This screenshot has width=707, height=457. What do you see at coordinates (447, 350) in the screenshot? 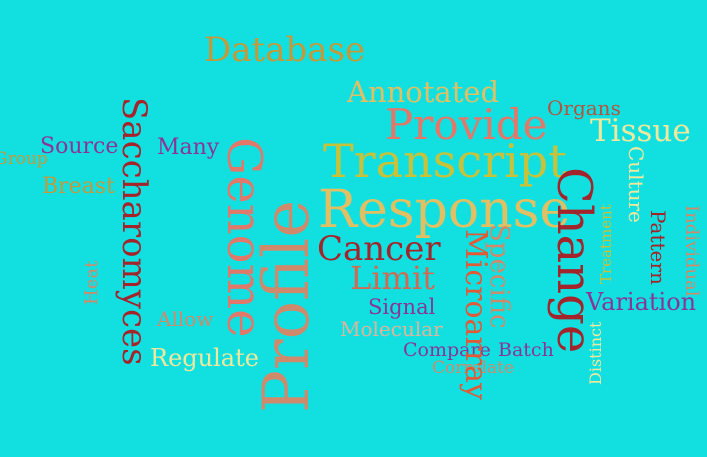
I see `word-compare: Compare` at bounding box center [447, 350].